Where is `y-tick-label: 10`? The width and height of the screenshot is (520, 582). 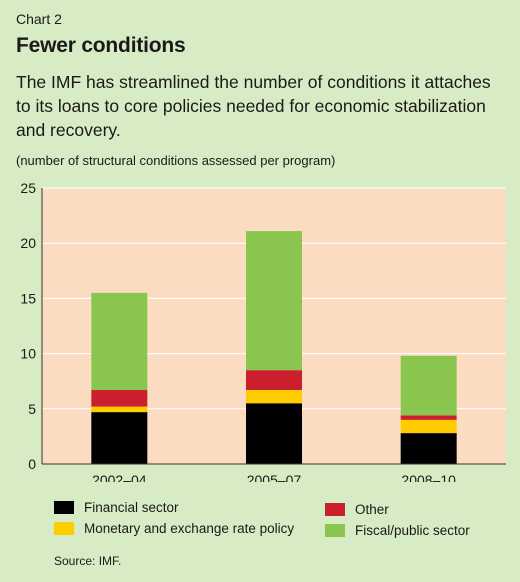
y-tick-label: 10 is located at coordinates (28, 354).